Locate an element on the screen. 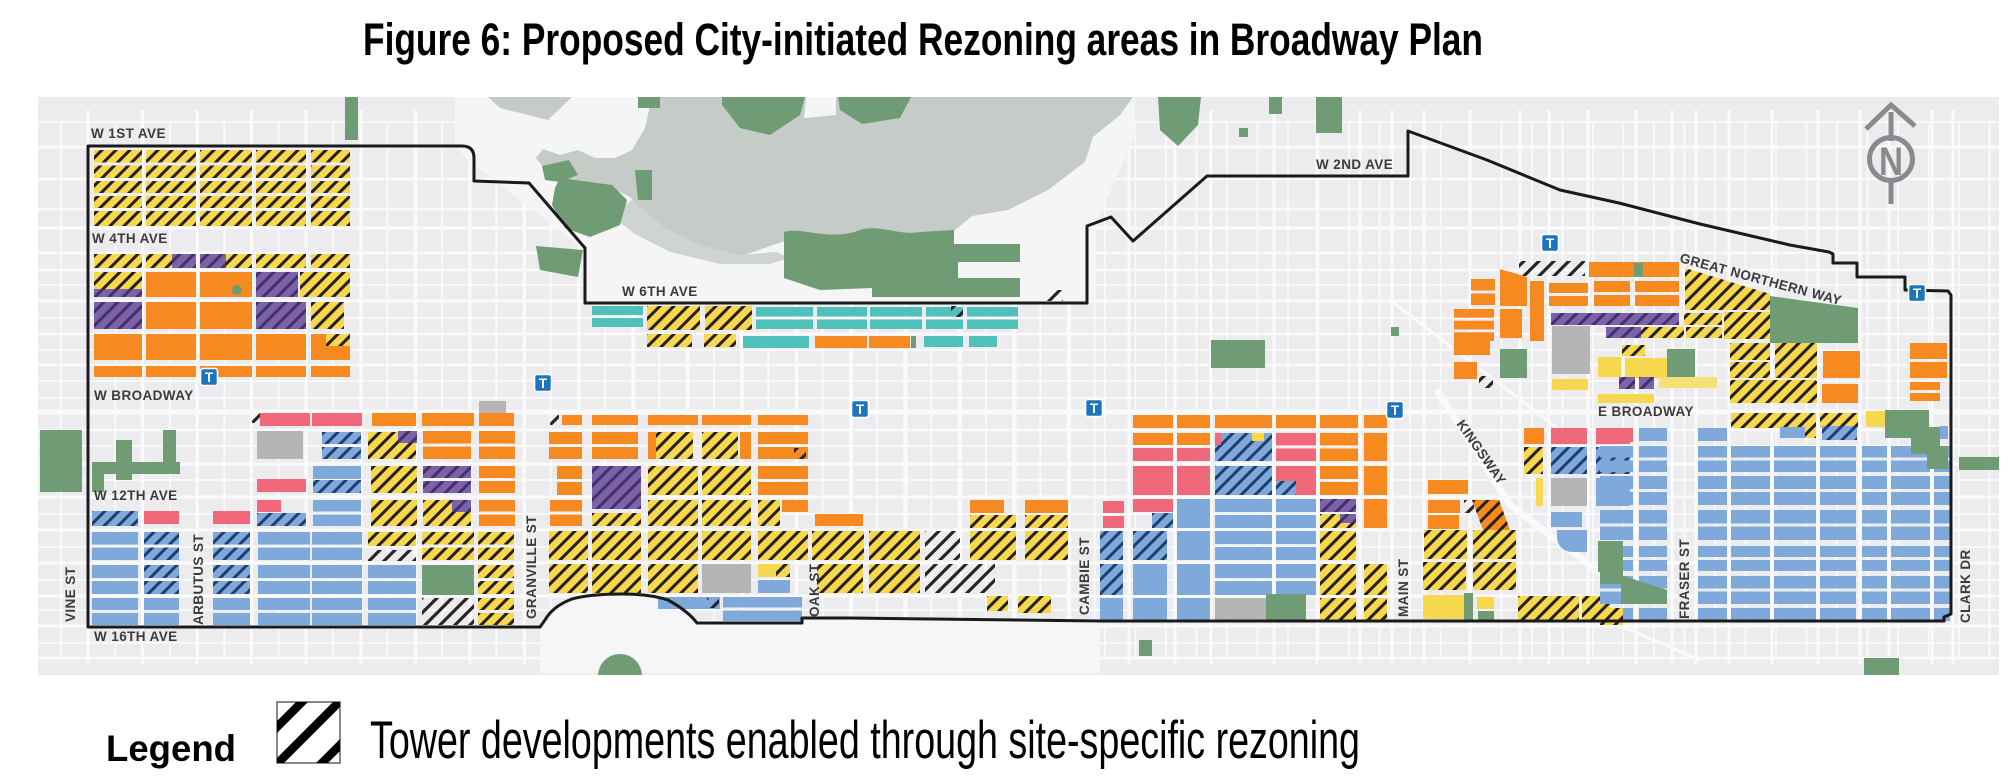 This screenshot has height=783, width=2008. svg-text: CLARK DR is located at coordinates (1965, 586).